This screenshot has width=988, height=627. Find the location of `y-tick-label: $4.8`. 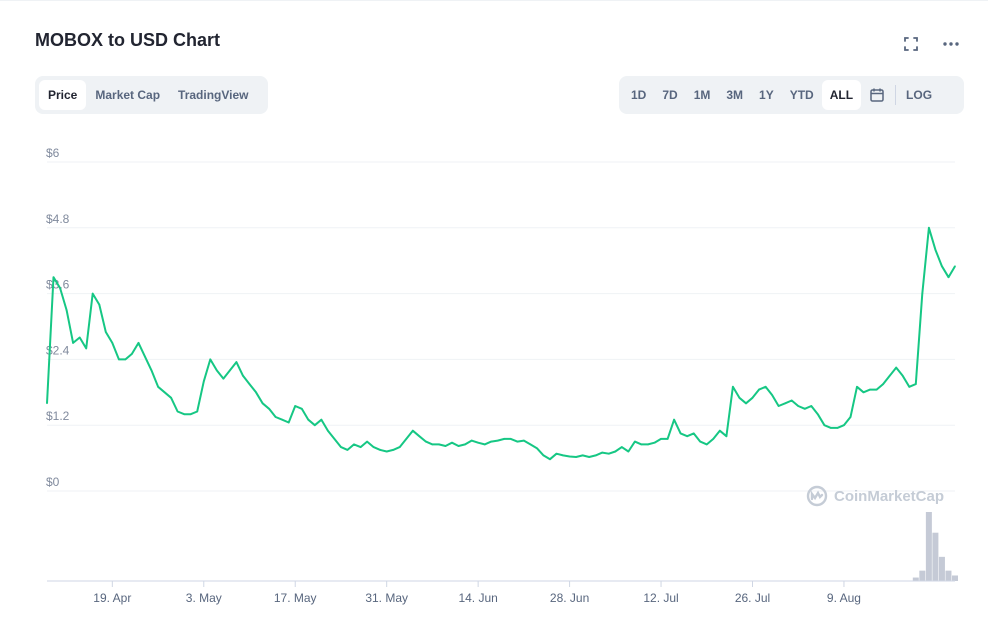

y-tick-label: $4.8 is located at coordinates (58, 219).